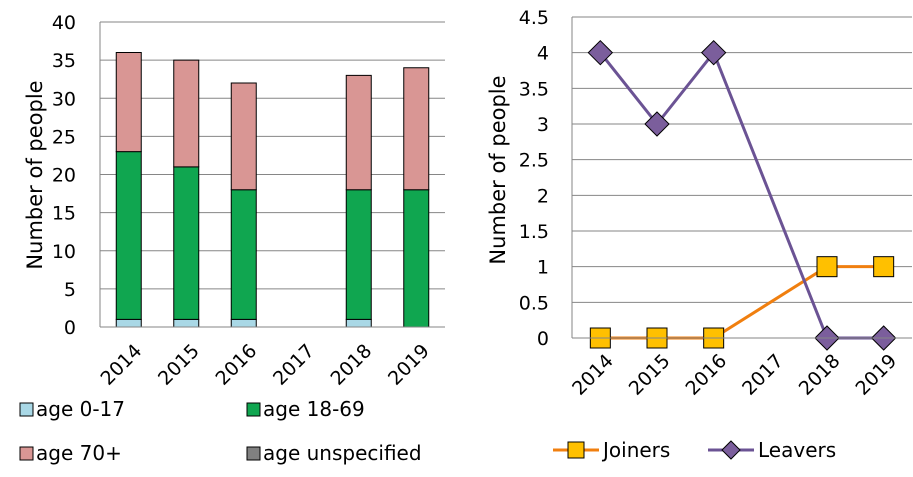 The image size is (913, 477). I want to click on y-tick-label: 1, so click(543, 268).